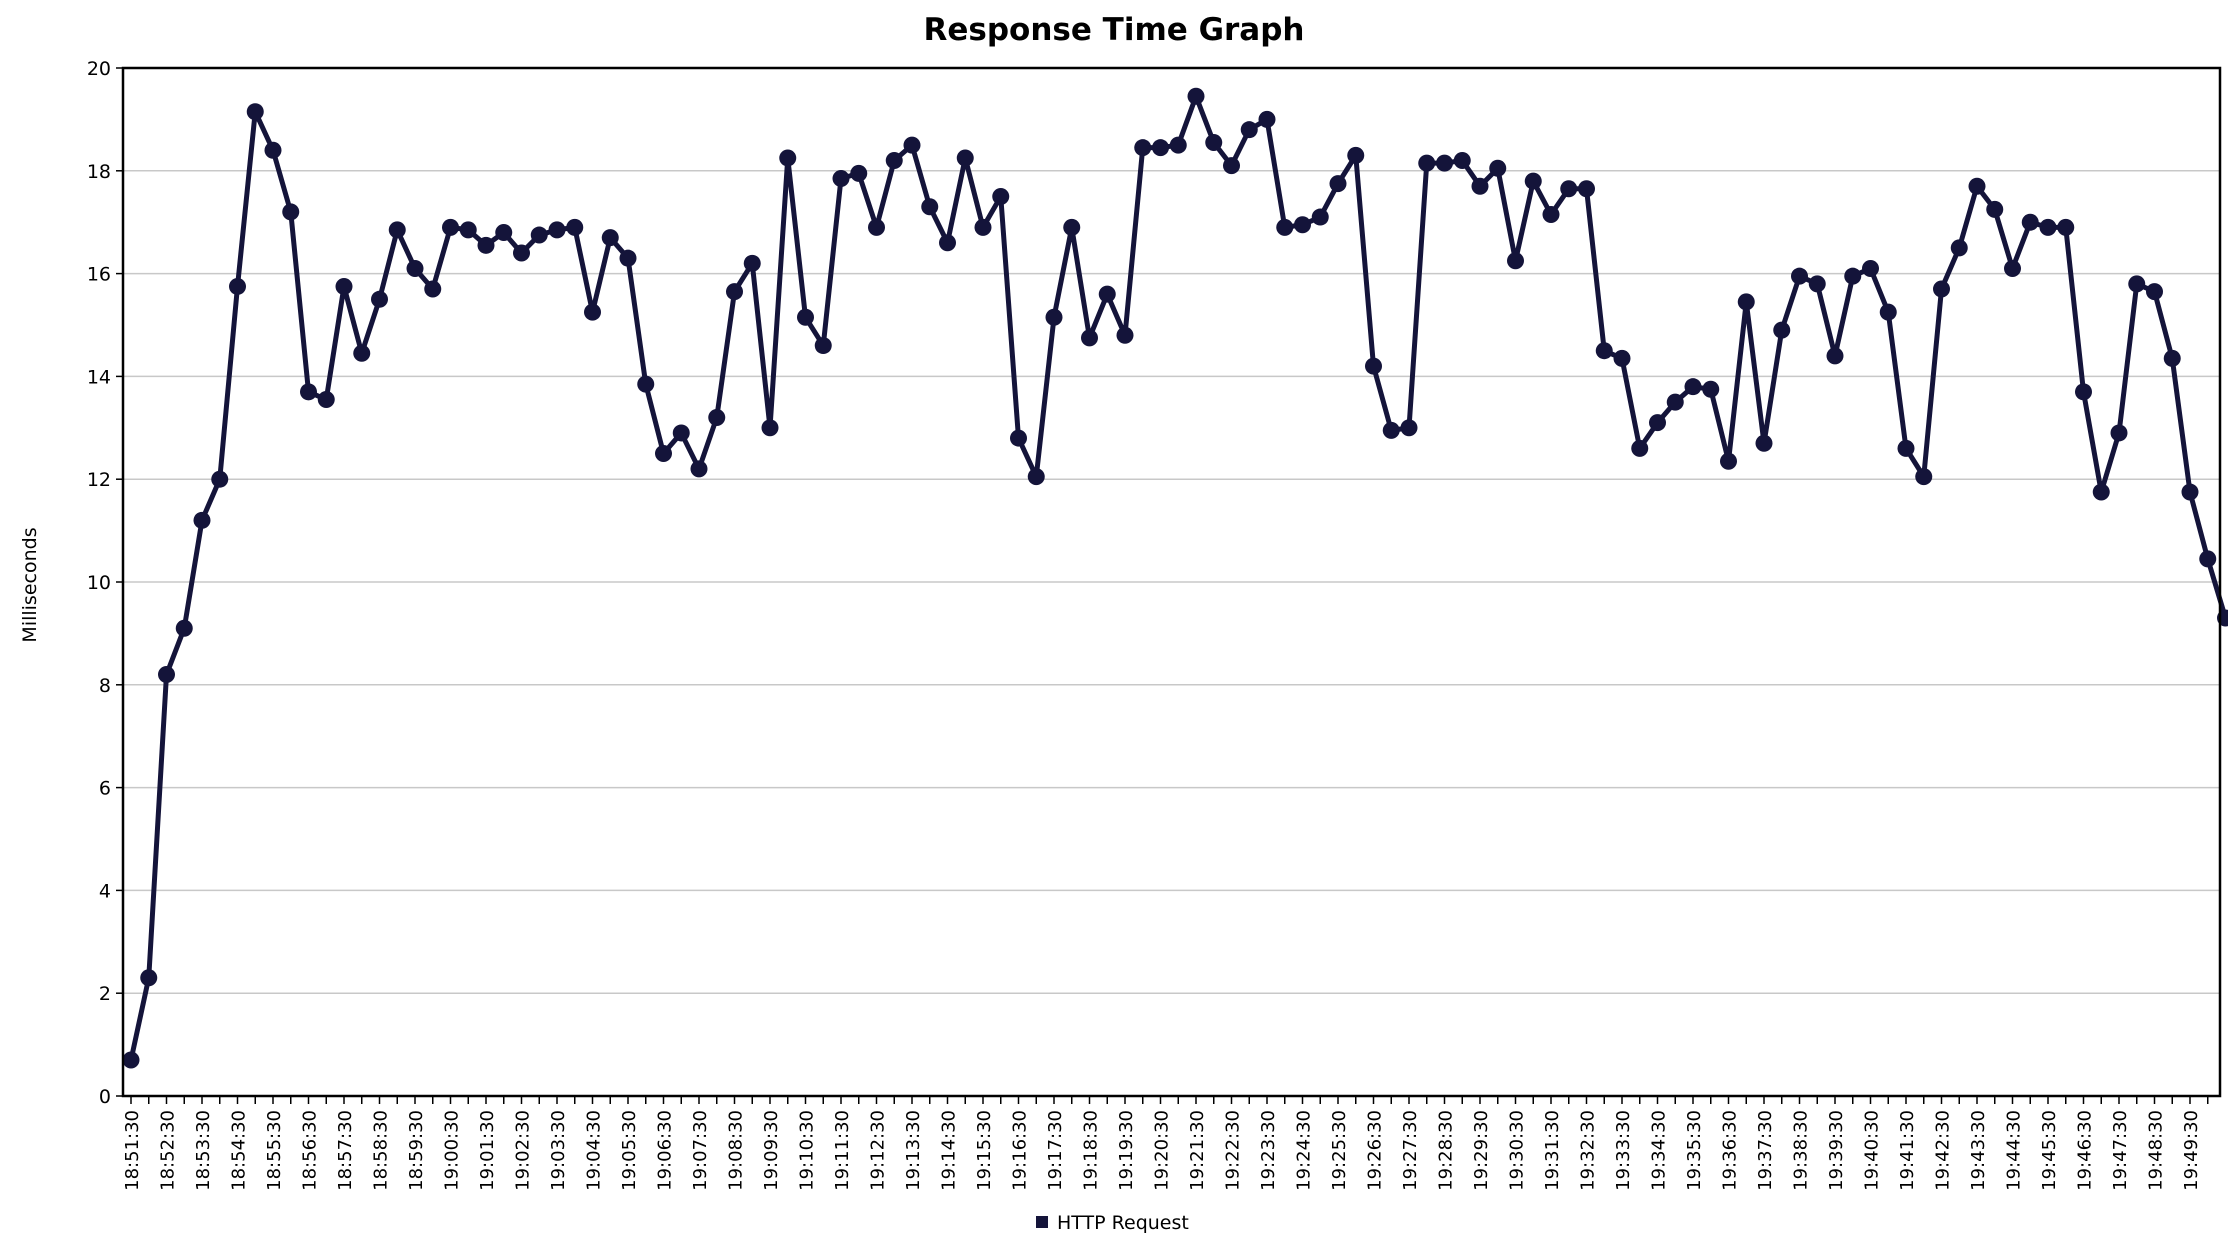  I want to click on x-tick-label: 19:13:30, so click(913, 1150).